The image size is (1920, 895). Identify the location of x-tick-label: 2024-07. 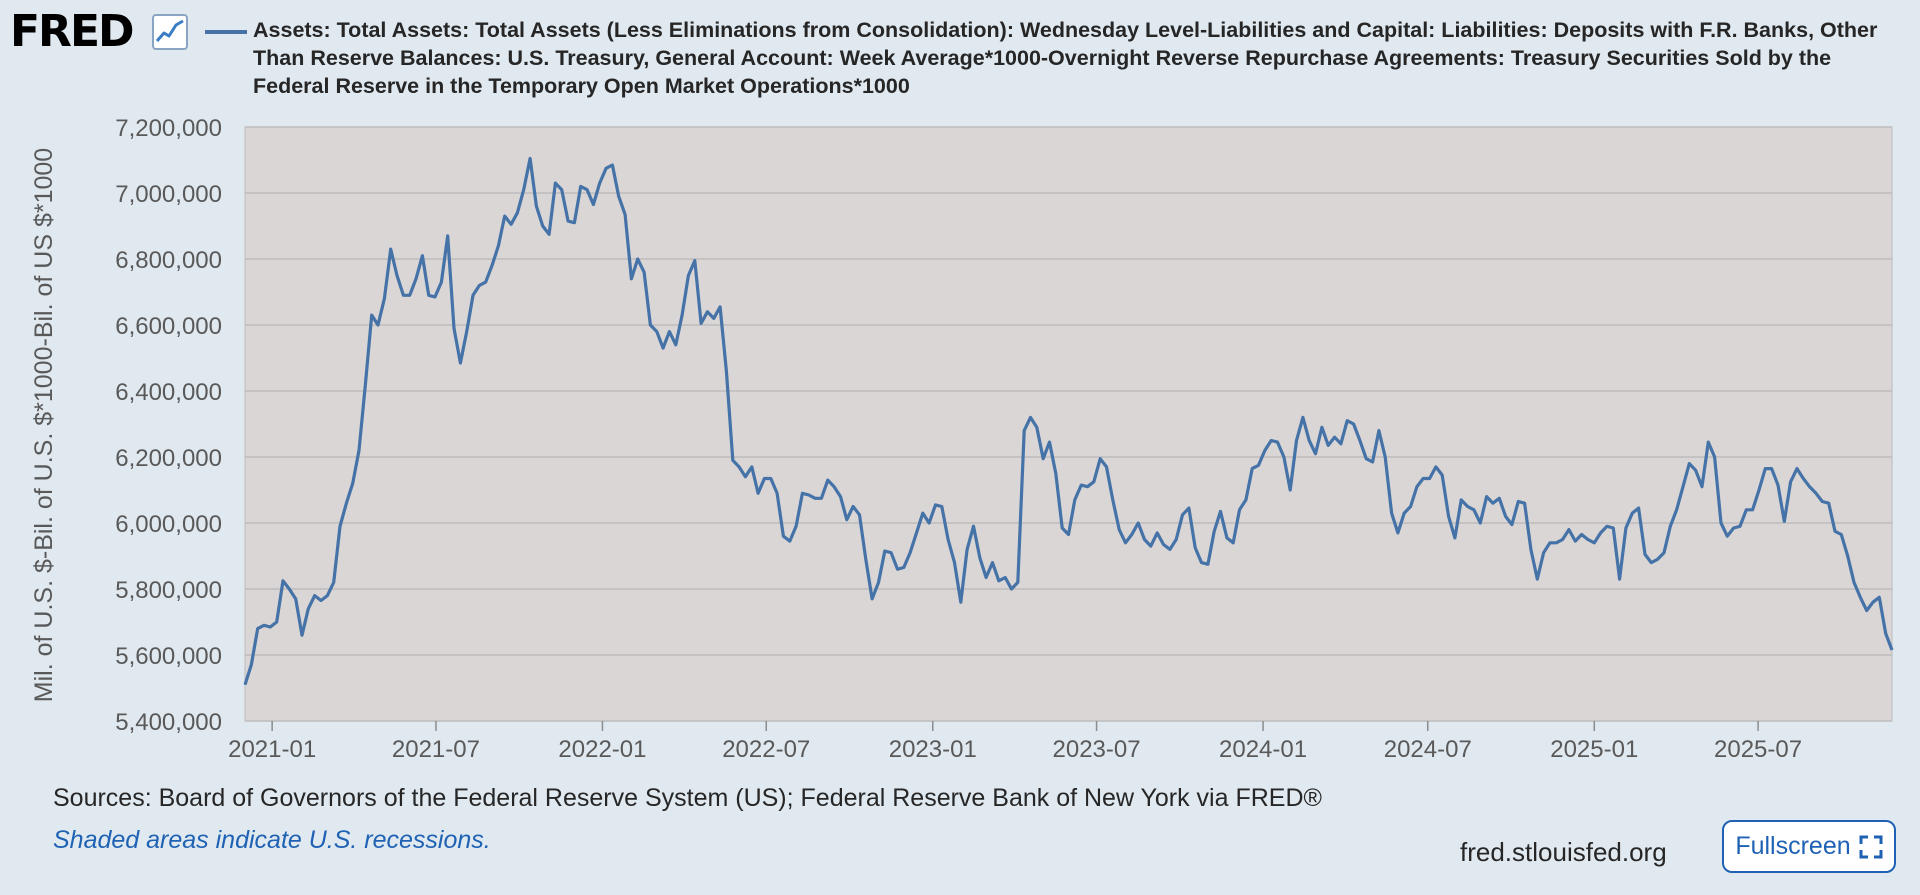
(1428, 749).